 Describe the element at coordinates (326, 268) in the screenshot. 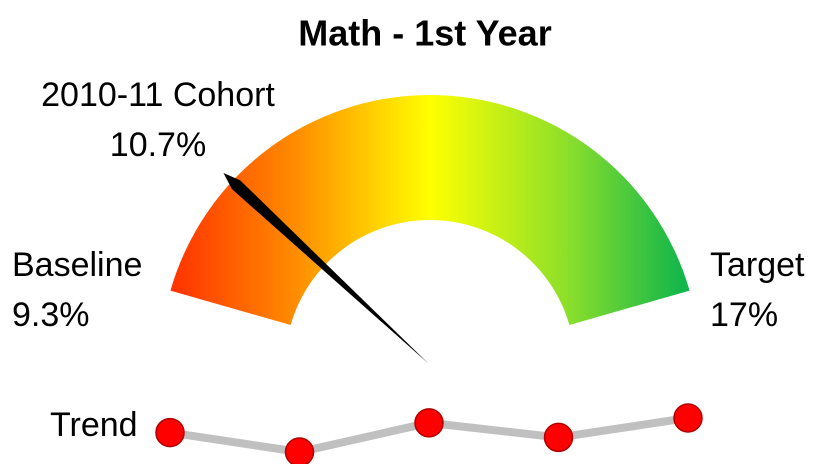

I see `needle` at that location.